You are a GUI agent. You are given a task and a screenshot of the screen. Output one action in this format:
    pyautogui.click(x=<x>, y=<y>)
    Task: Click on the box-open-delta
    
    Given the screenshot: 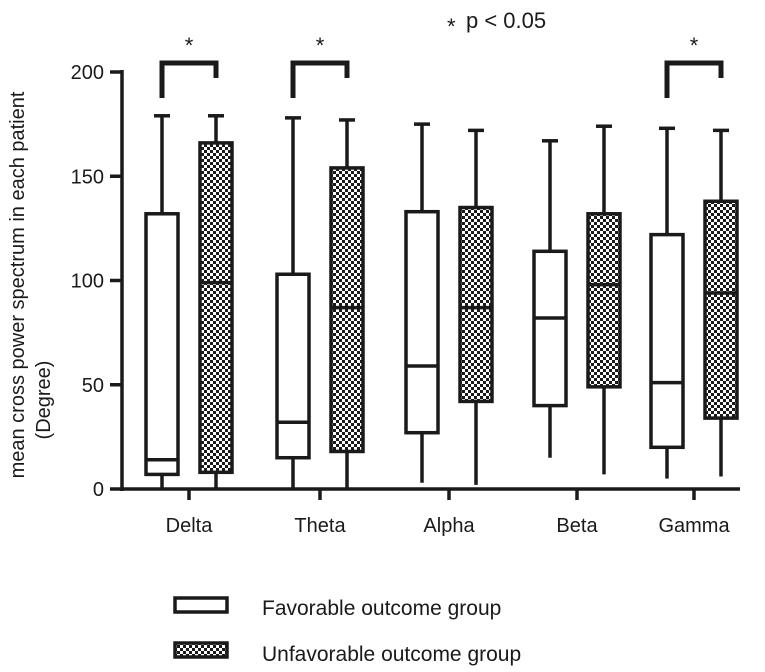 What is the action you would take?
    pyautogui.click(x=162, y=301)
    